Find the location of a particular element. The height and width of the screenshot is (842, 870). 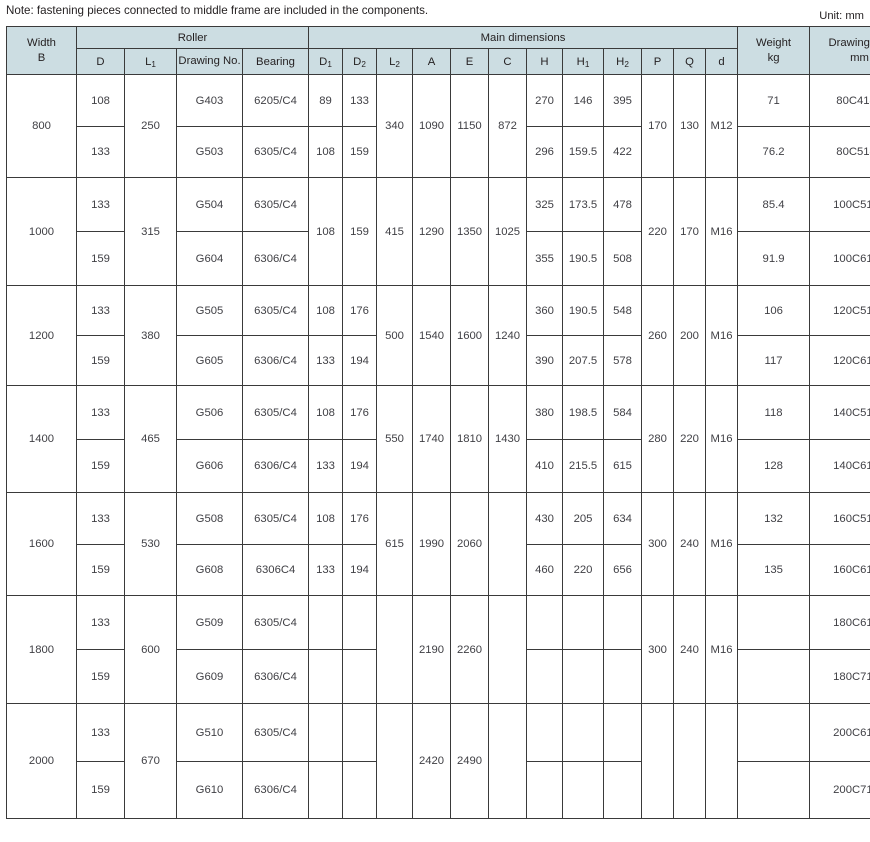

unit-text: Unit: mm is located at coordinates (841, 16).